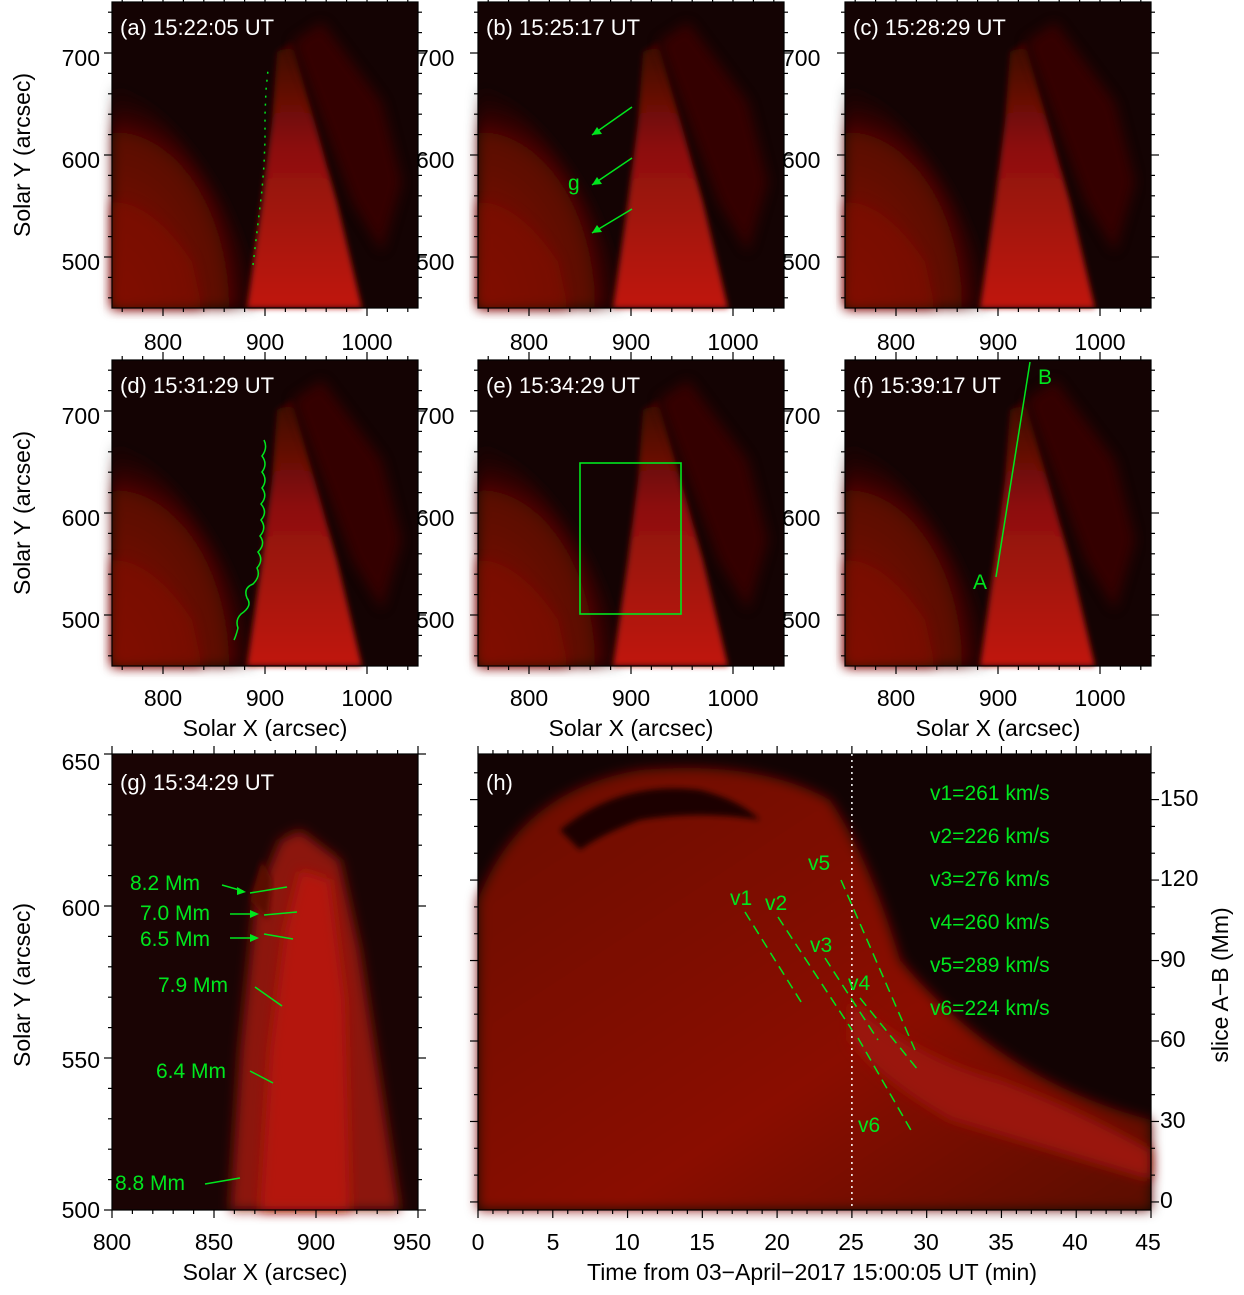 Image resolution: width=1244 pixels, height=1295 pixels. I want to click on y-tick-label: 120, so click(1179, 878).